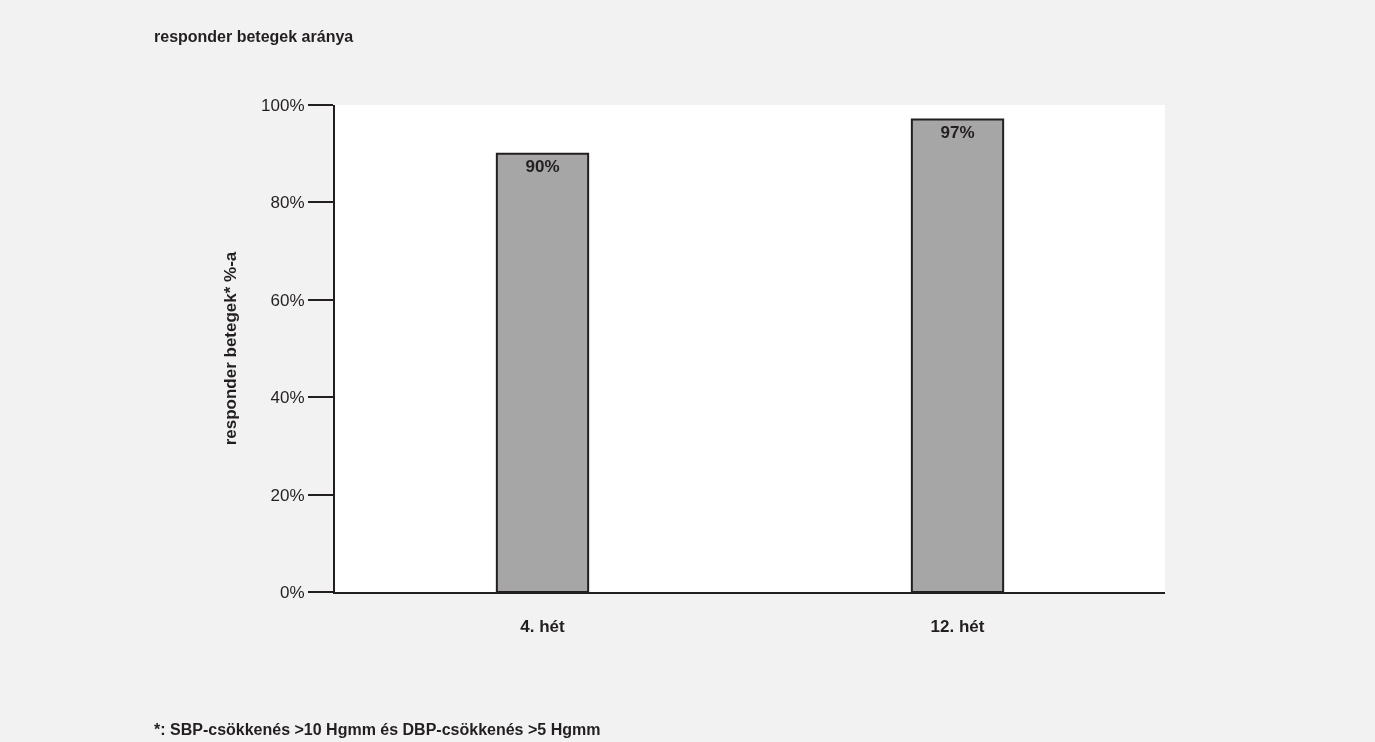 The width and height of the screenshot is (1375, 742). Describe the element at coordinates (287, 300) in the screenshot. I see `y-tick-label: 60%` at that location.